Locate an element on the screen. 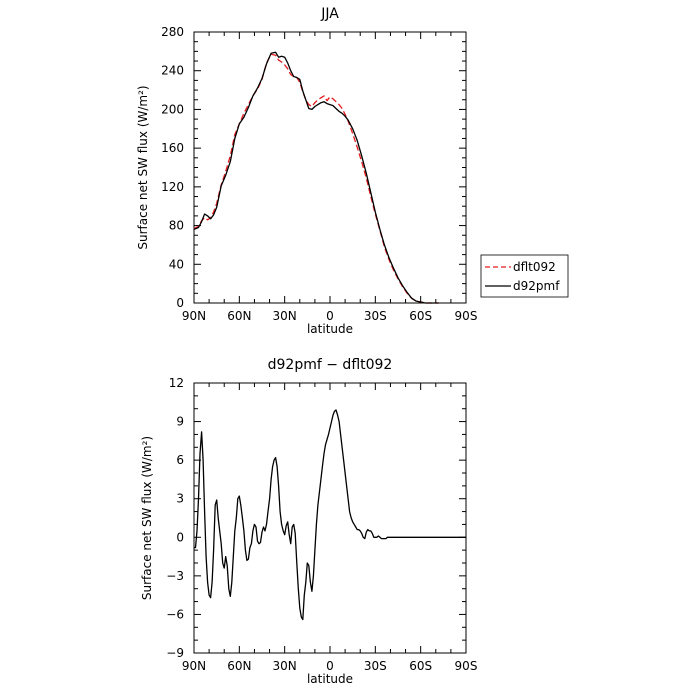 This screenshot has height=700, width=700. series-line-dflt092 is located at coordinates (316, 178).